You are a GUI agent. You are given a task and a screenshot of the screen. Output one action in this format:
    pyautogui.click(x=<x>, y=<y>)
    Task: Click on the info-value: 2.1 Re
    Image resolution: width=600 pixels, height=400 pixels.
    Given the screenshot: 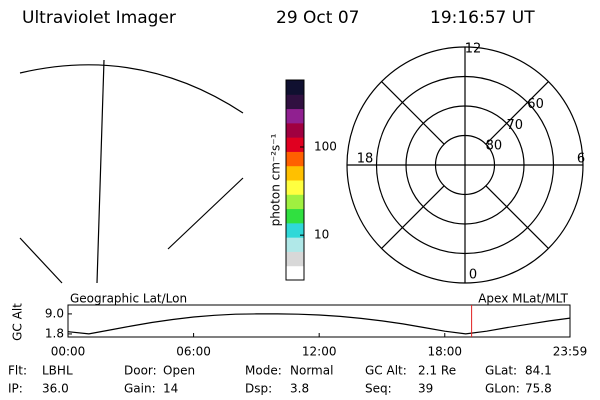 What is the action you would take?
    pyautogui.click(x=437, y=371)
    